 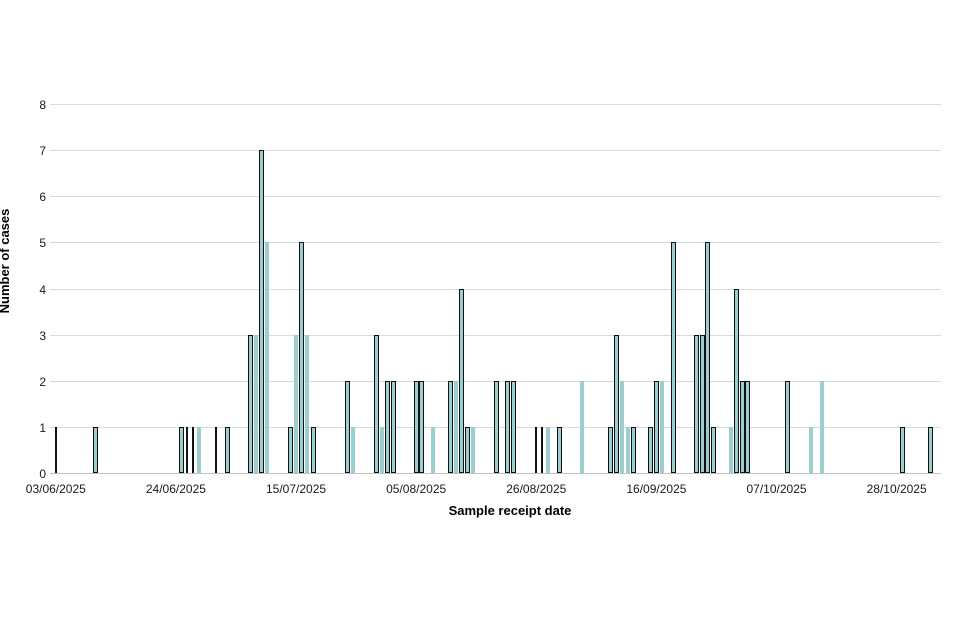 What do you see at coordinates (42, 243) in the screenshot?
I see `y-tick-label: 5` at bounding box center [42, 243].